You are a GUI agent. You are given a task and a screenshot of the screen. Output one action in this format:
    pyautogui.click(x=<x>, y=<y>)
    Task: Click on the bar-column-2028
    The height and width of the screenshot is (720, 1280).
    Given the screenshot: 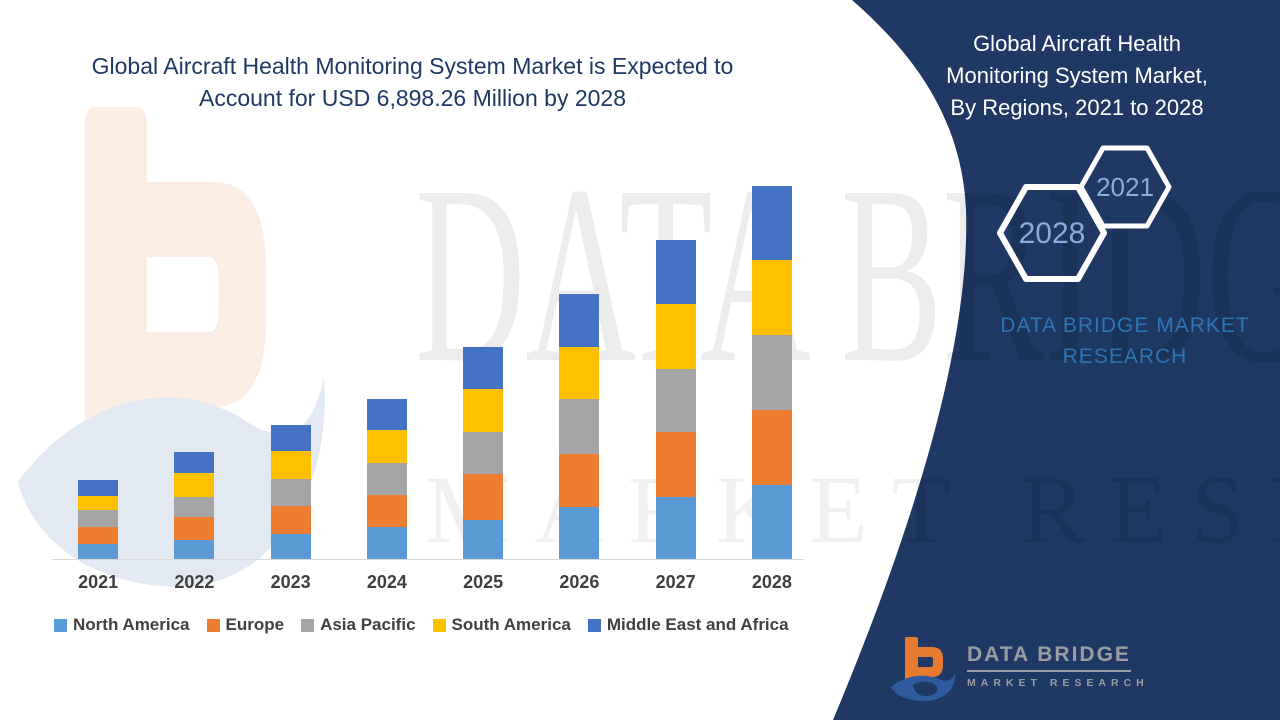 What is the action you would take?
    pyautogui.click(x=772, y=368)
    